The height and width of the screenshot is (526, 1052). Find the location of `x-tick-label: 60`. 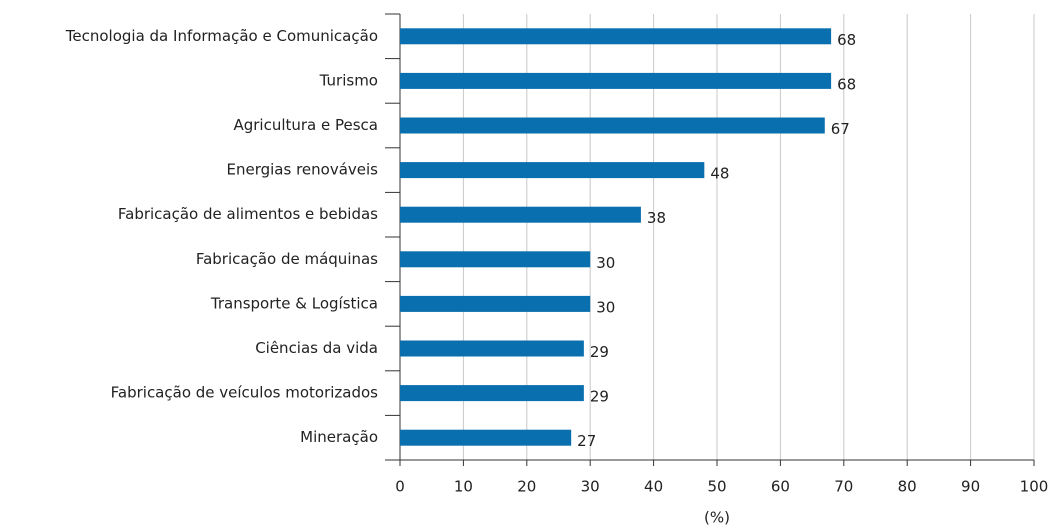

x-tick-label: 60 is located at coordinates (780, 487).